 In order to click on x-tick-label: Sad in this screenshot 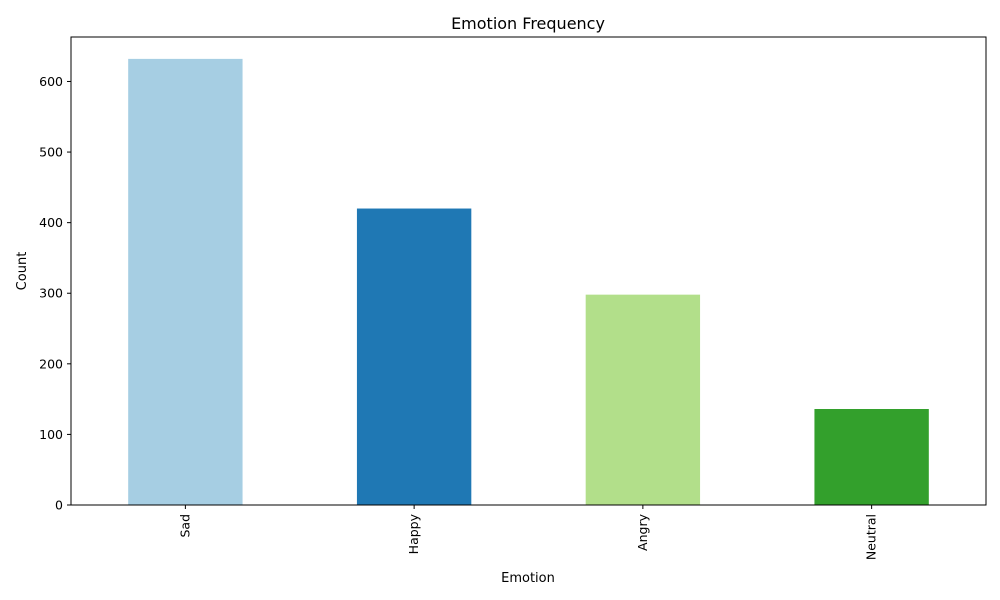, I will do `click(184, 526)`.